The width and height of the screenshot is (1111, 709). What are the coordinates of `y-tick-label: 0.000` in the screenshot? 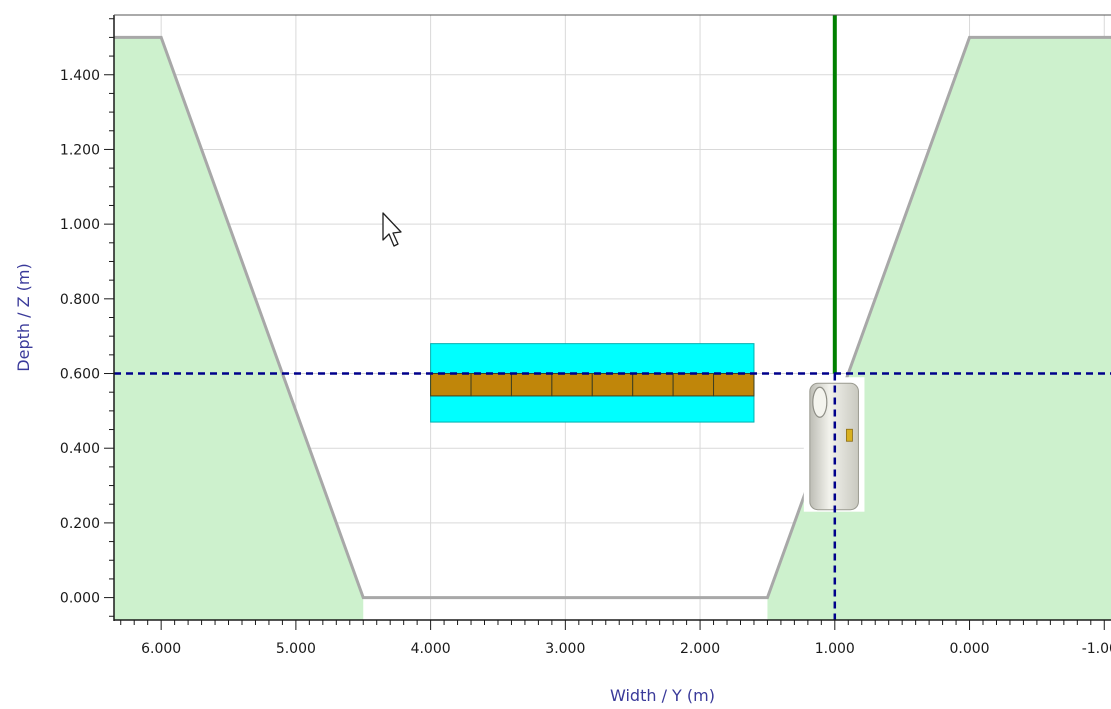 It's located at (80, 599).